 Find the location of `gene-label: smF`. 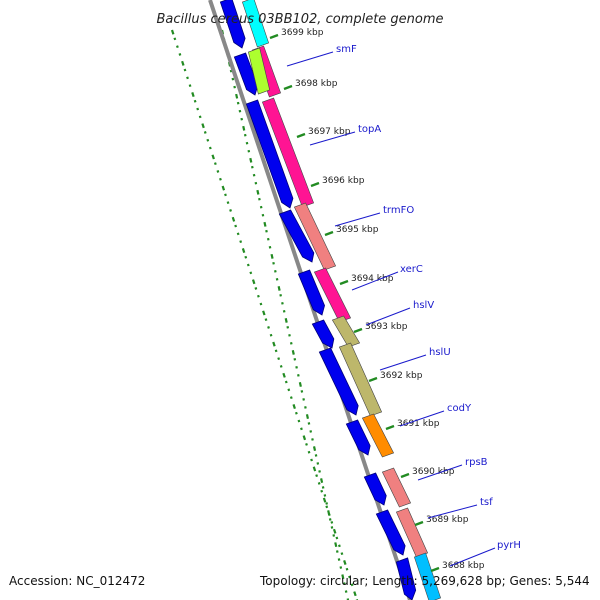

gene-label: smF is located at coordinates (346, 49).